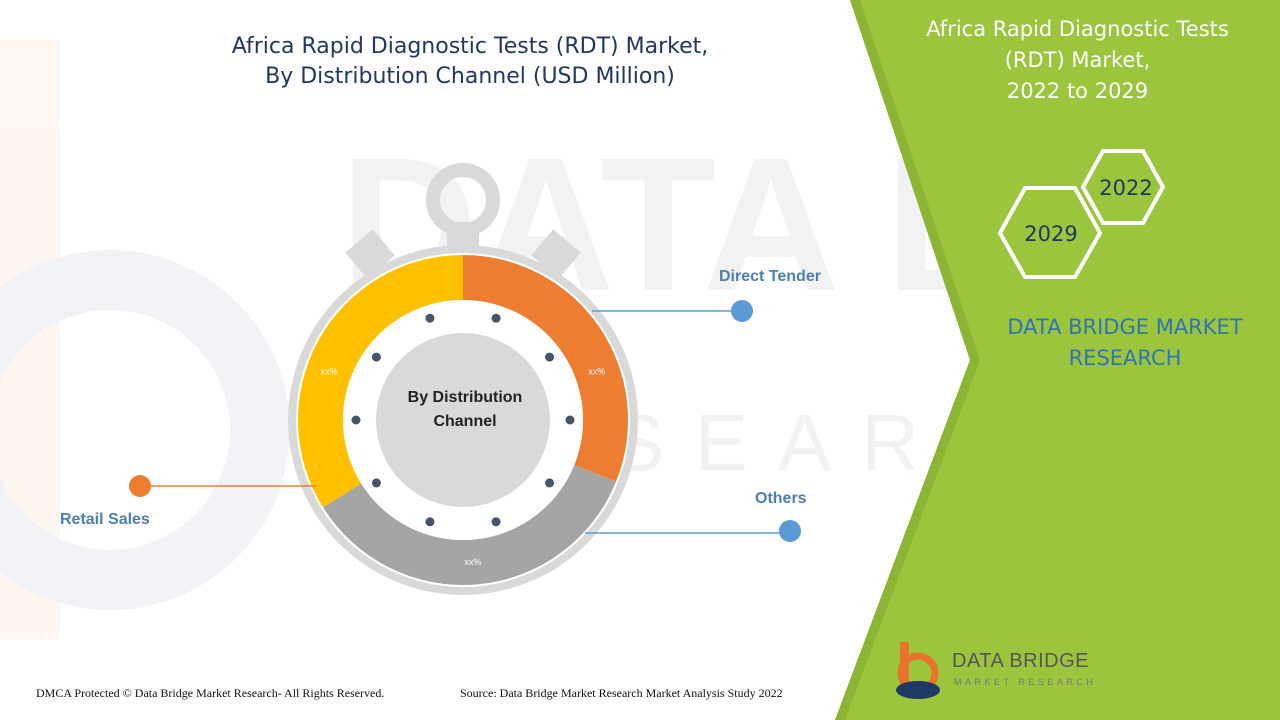  Describe the element at coordinates (790, 531) in the screenshot. I see `others-marker` at that location.